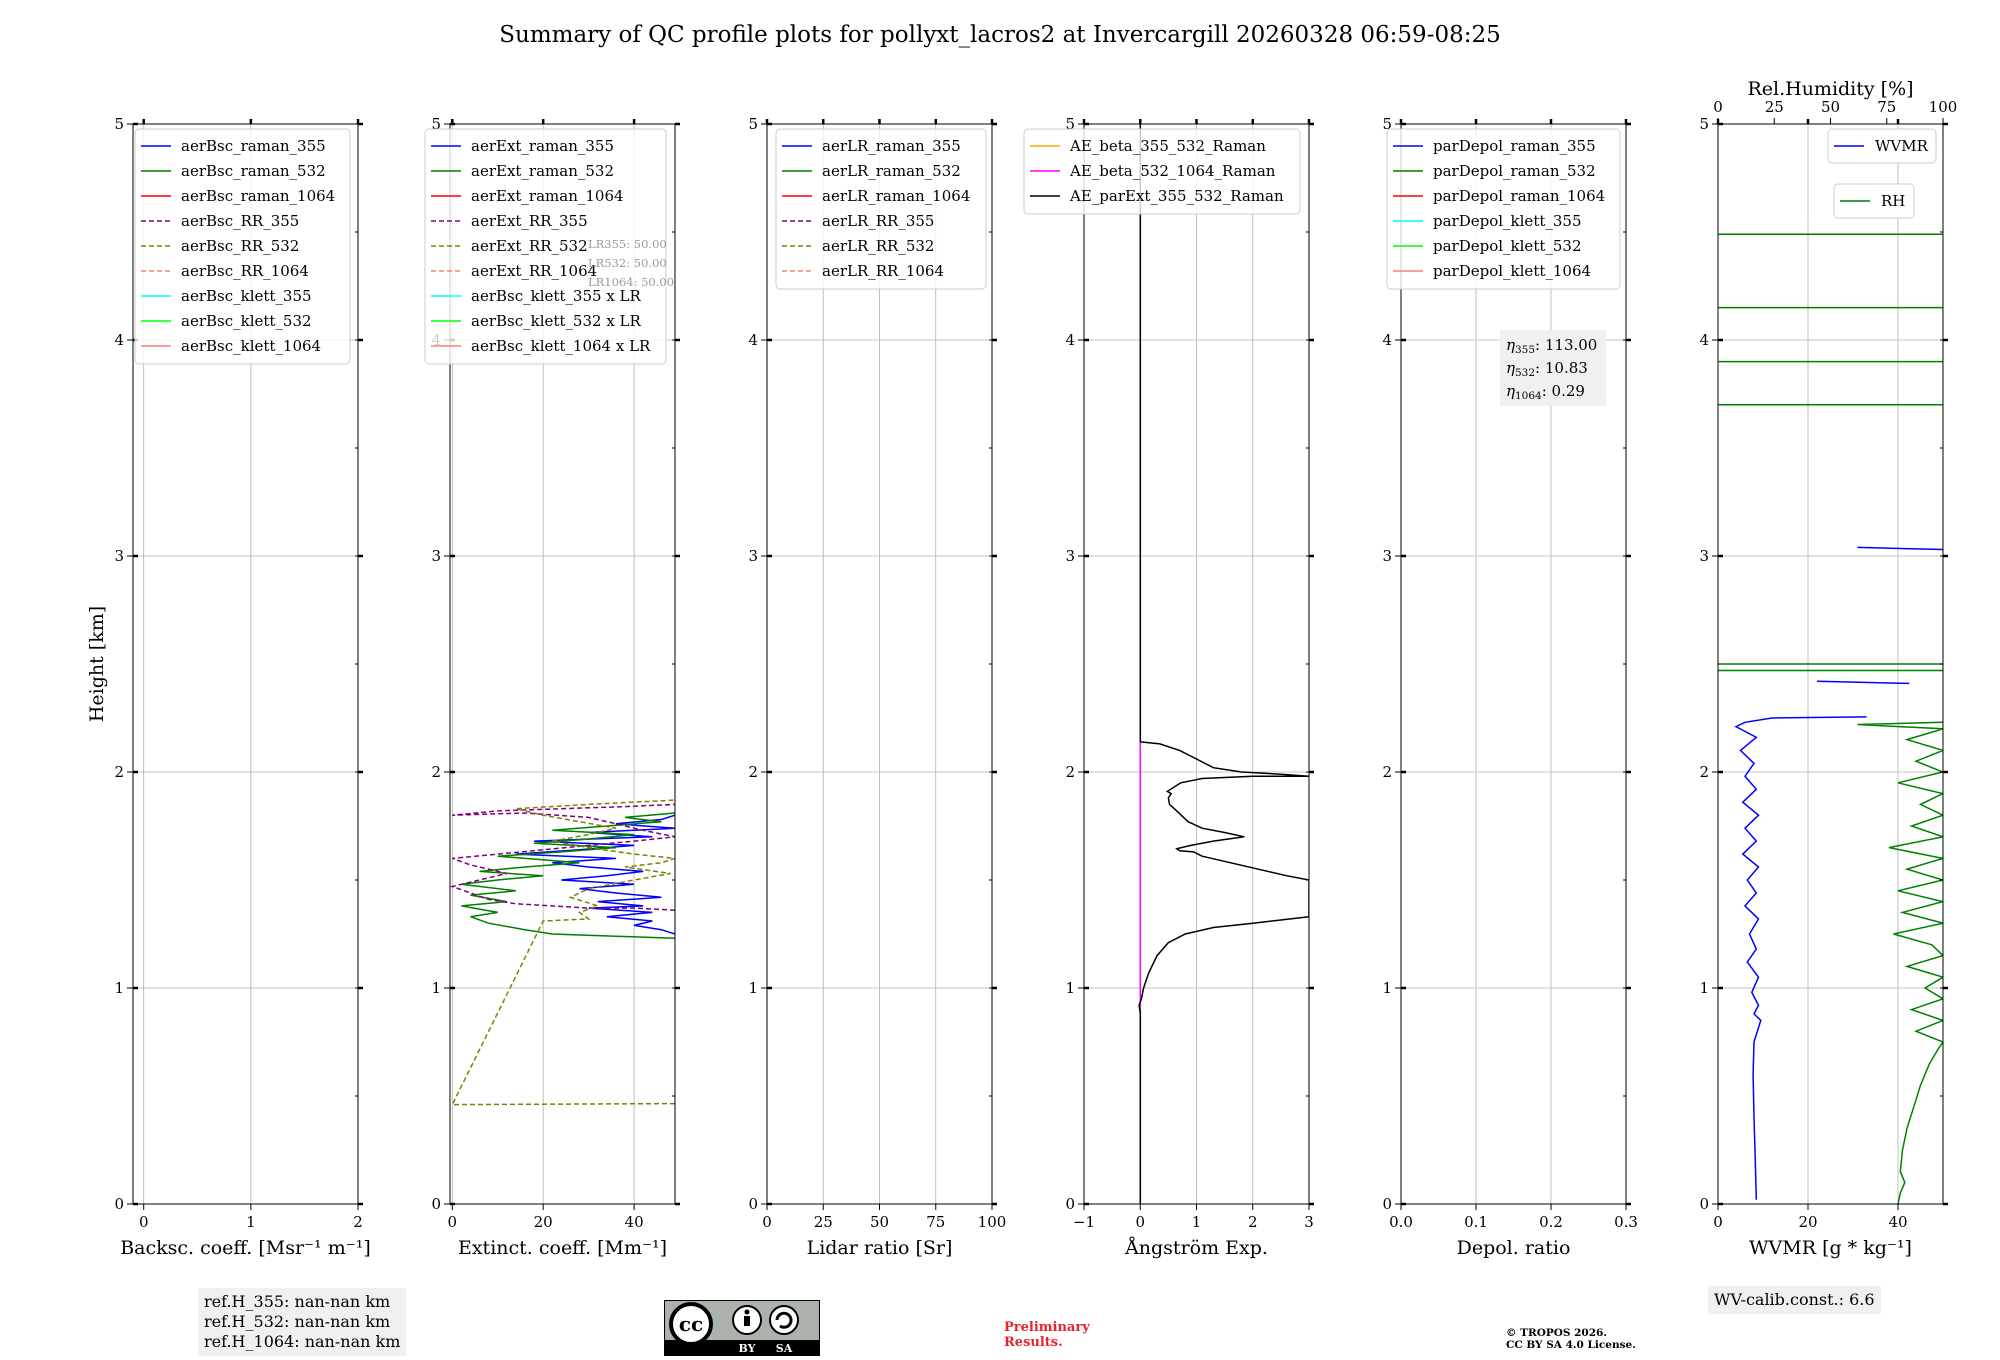 Image resolution: width=2000 pixels, height=1360 pixels. What do you see at coordinates (253, 146) in the screenshot?
I see `legend-label: aerBsc_raman_355` at bounding box center [253, 146].